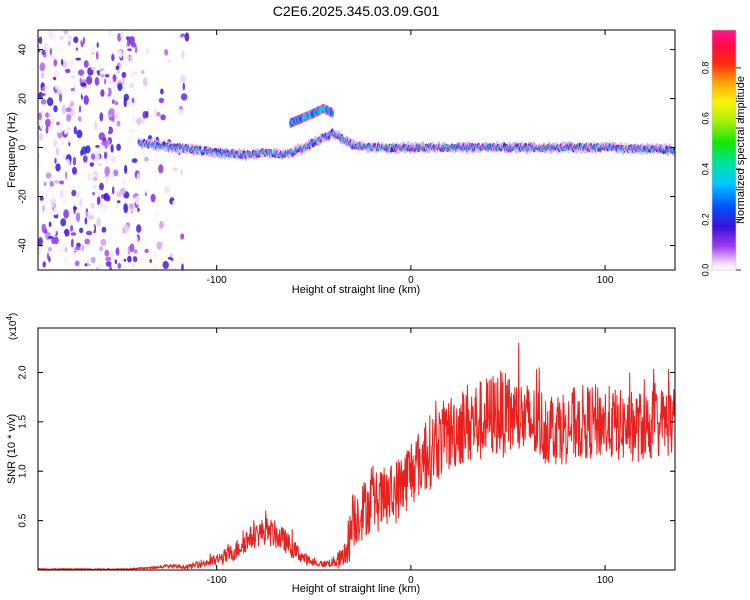  Describe the element at coordinates (12, 449) in the screenshot. I see `snr-ylabel: SNR (10 * v/v)` at that location.